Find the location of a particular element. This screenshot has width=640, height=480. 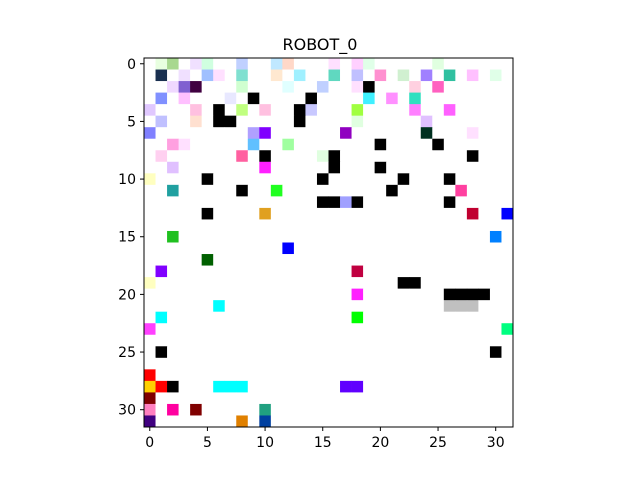

y-tick-label: 5 is located at coordinates (131, 122).